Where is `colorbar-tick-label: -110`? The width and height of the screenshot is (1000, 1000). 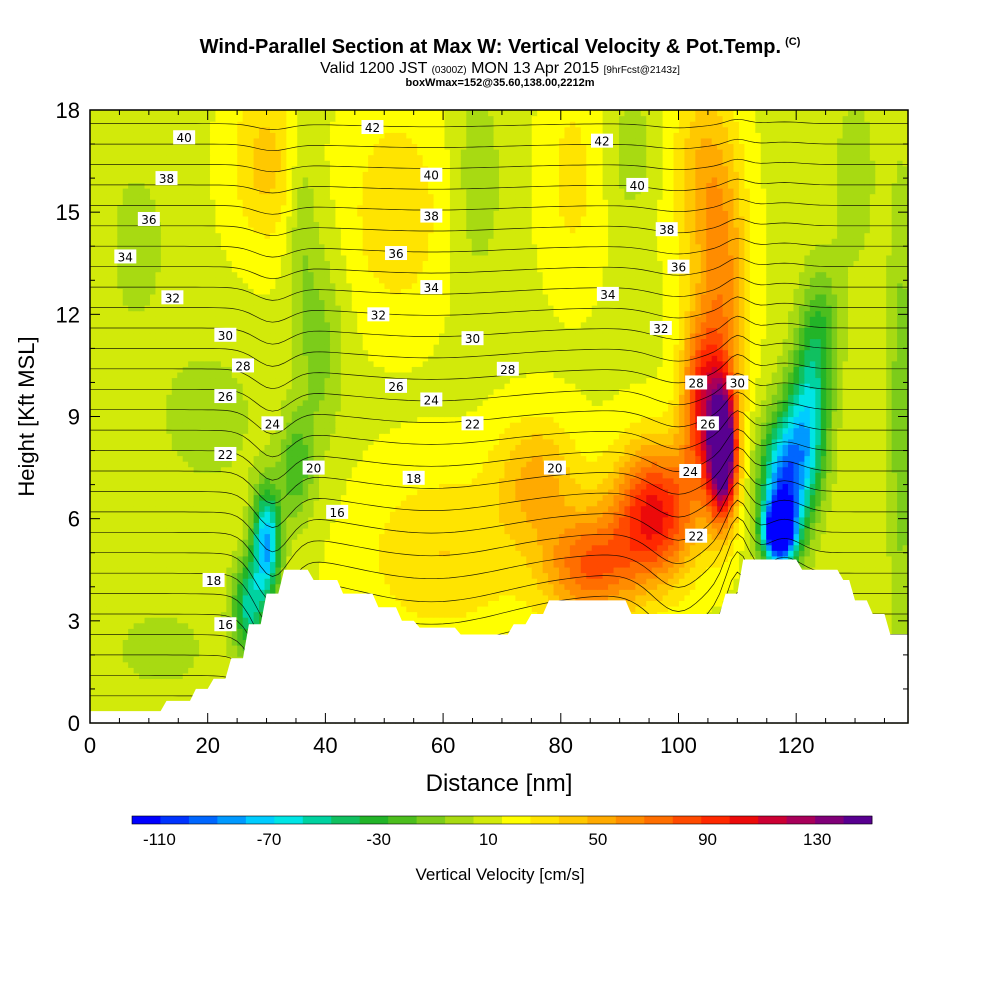
colorbar-tick-label: -110 is located at coordinates (159, 839).